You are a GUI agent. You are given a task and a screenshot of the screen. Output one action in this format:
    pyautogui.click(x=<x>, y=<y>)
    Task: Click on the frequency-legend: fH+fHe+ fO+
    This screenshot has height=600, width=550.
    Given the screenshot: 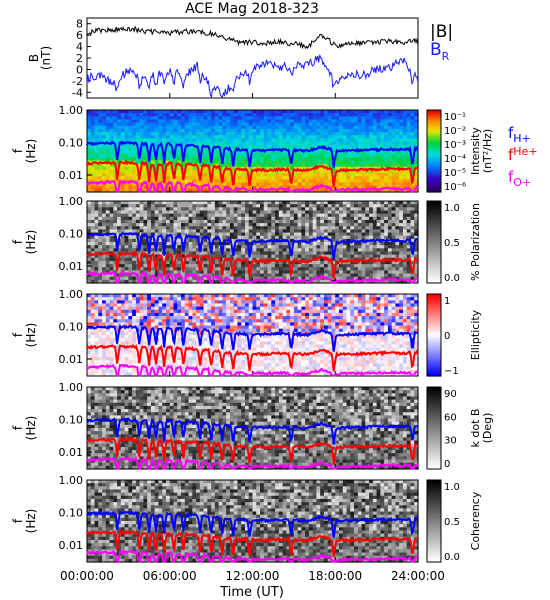 What is the action you would take?
    pyautogui.click(x=523, y=156)
    